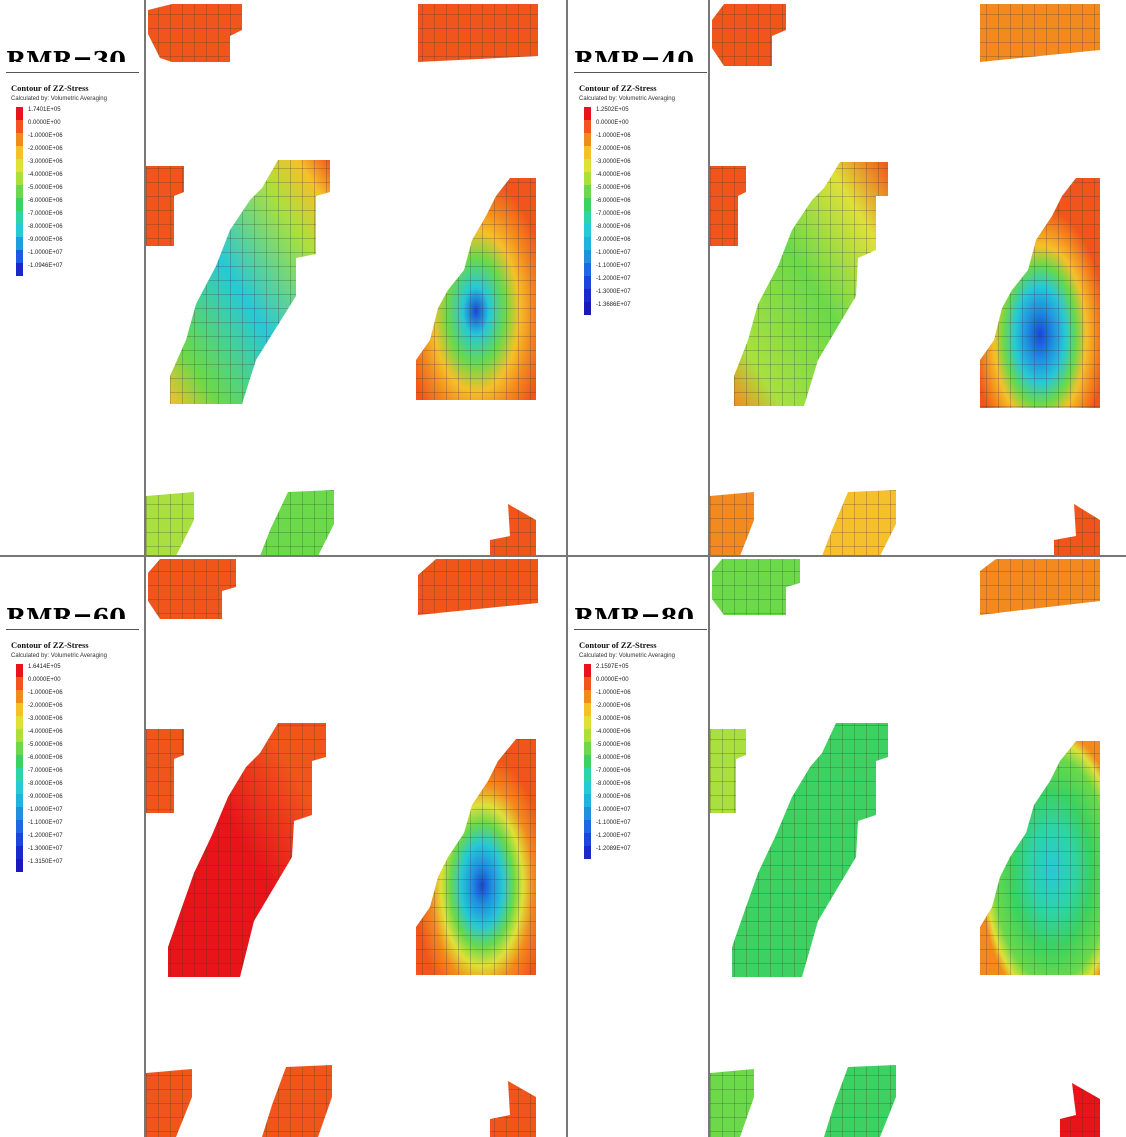 Image resolution: width=1126 pixels, height=1137 pixels. I want to click on legend-value: 1.7401E+05, so click(44, 110).